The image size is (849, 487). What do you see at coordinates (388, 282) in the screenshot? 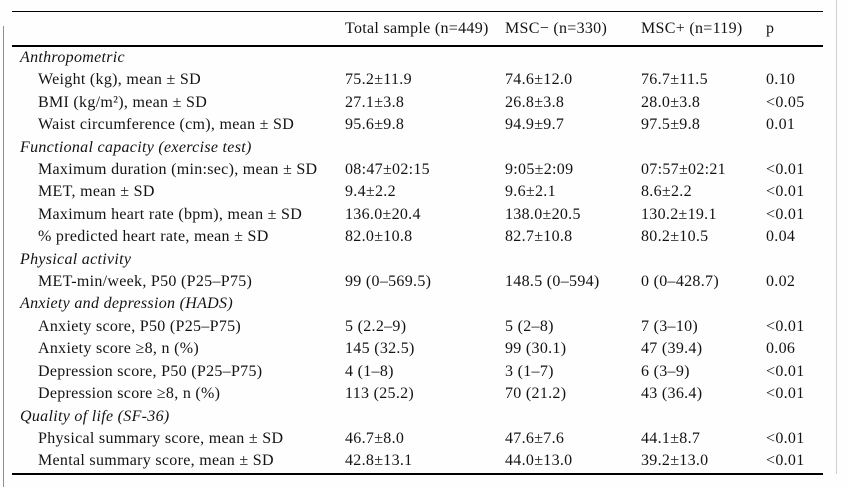
I see `cell-total-sample: 99 (0–569.5)` at bounding box center [388, 282].